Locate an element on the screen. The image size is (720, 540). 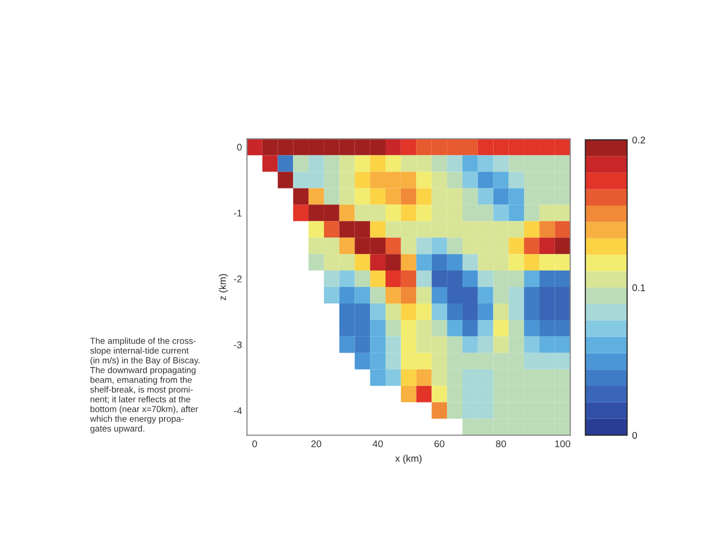
y-tick-label: -4 is located at coordinates (238, 410).